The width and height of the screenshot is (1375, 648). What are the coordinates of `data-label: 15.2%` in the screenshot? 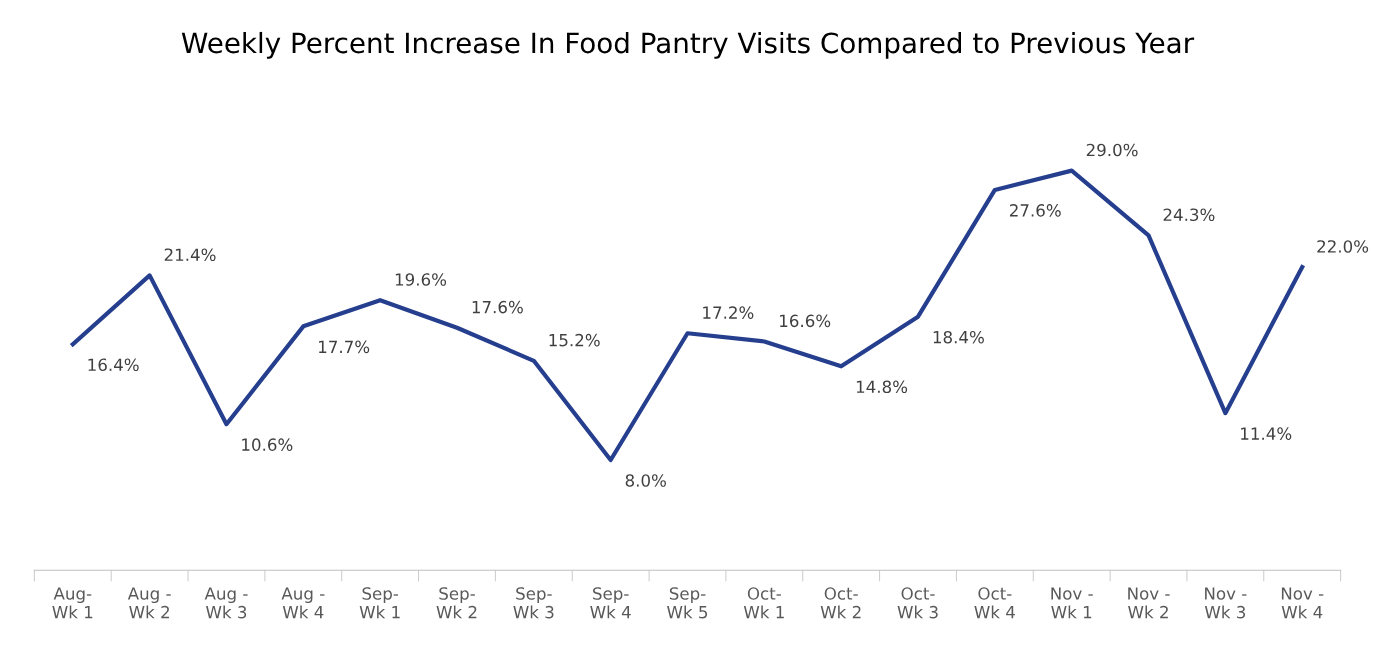 It's located at (574, 340).